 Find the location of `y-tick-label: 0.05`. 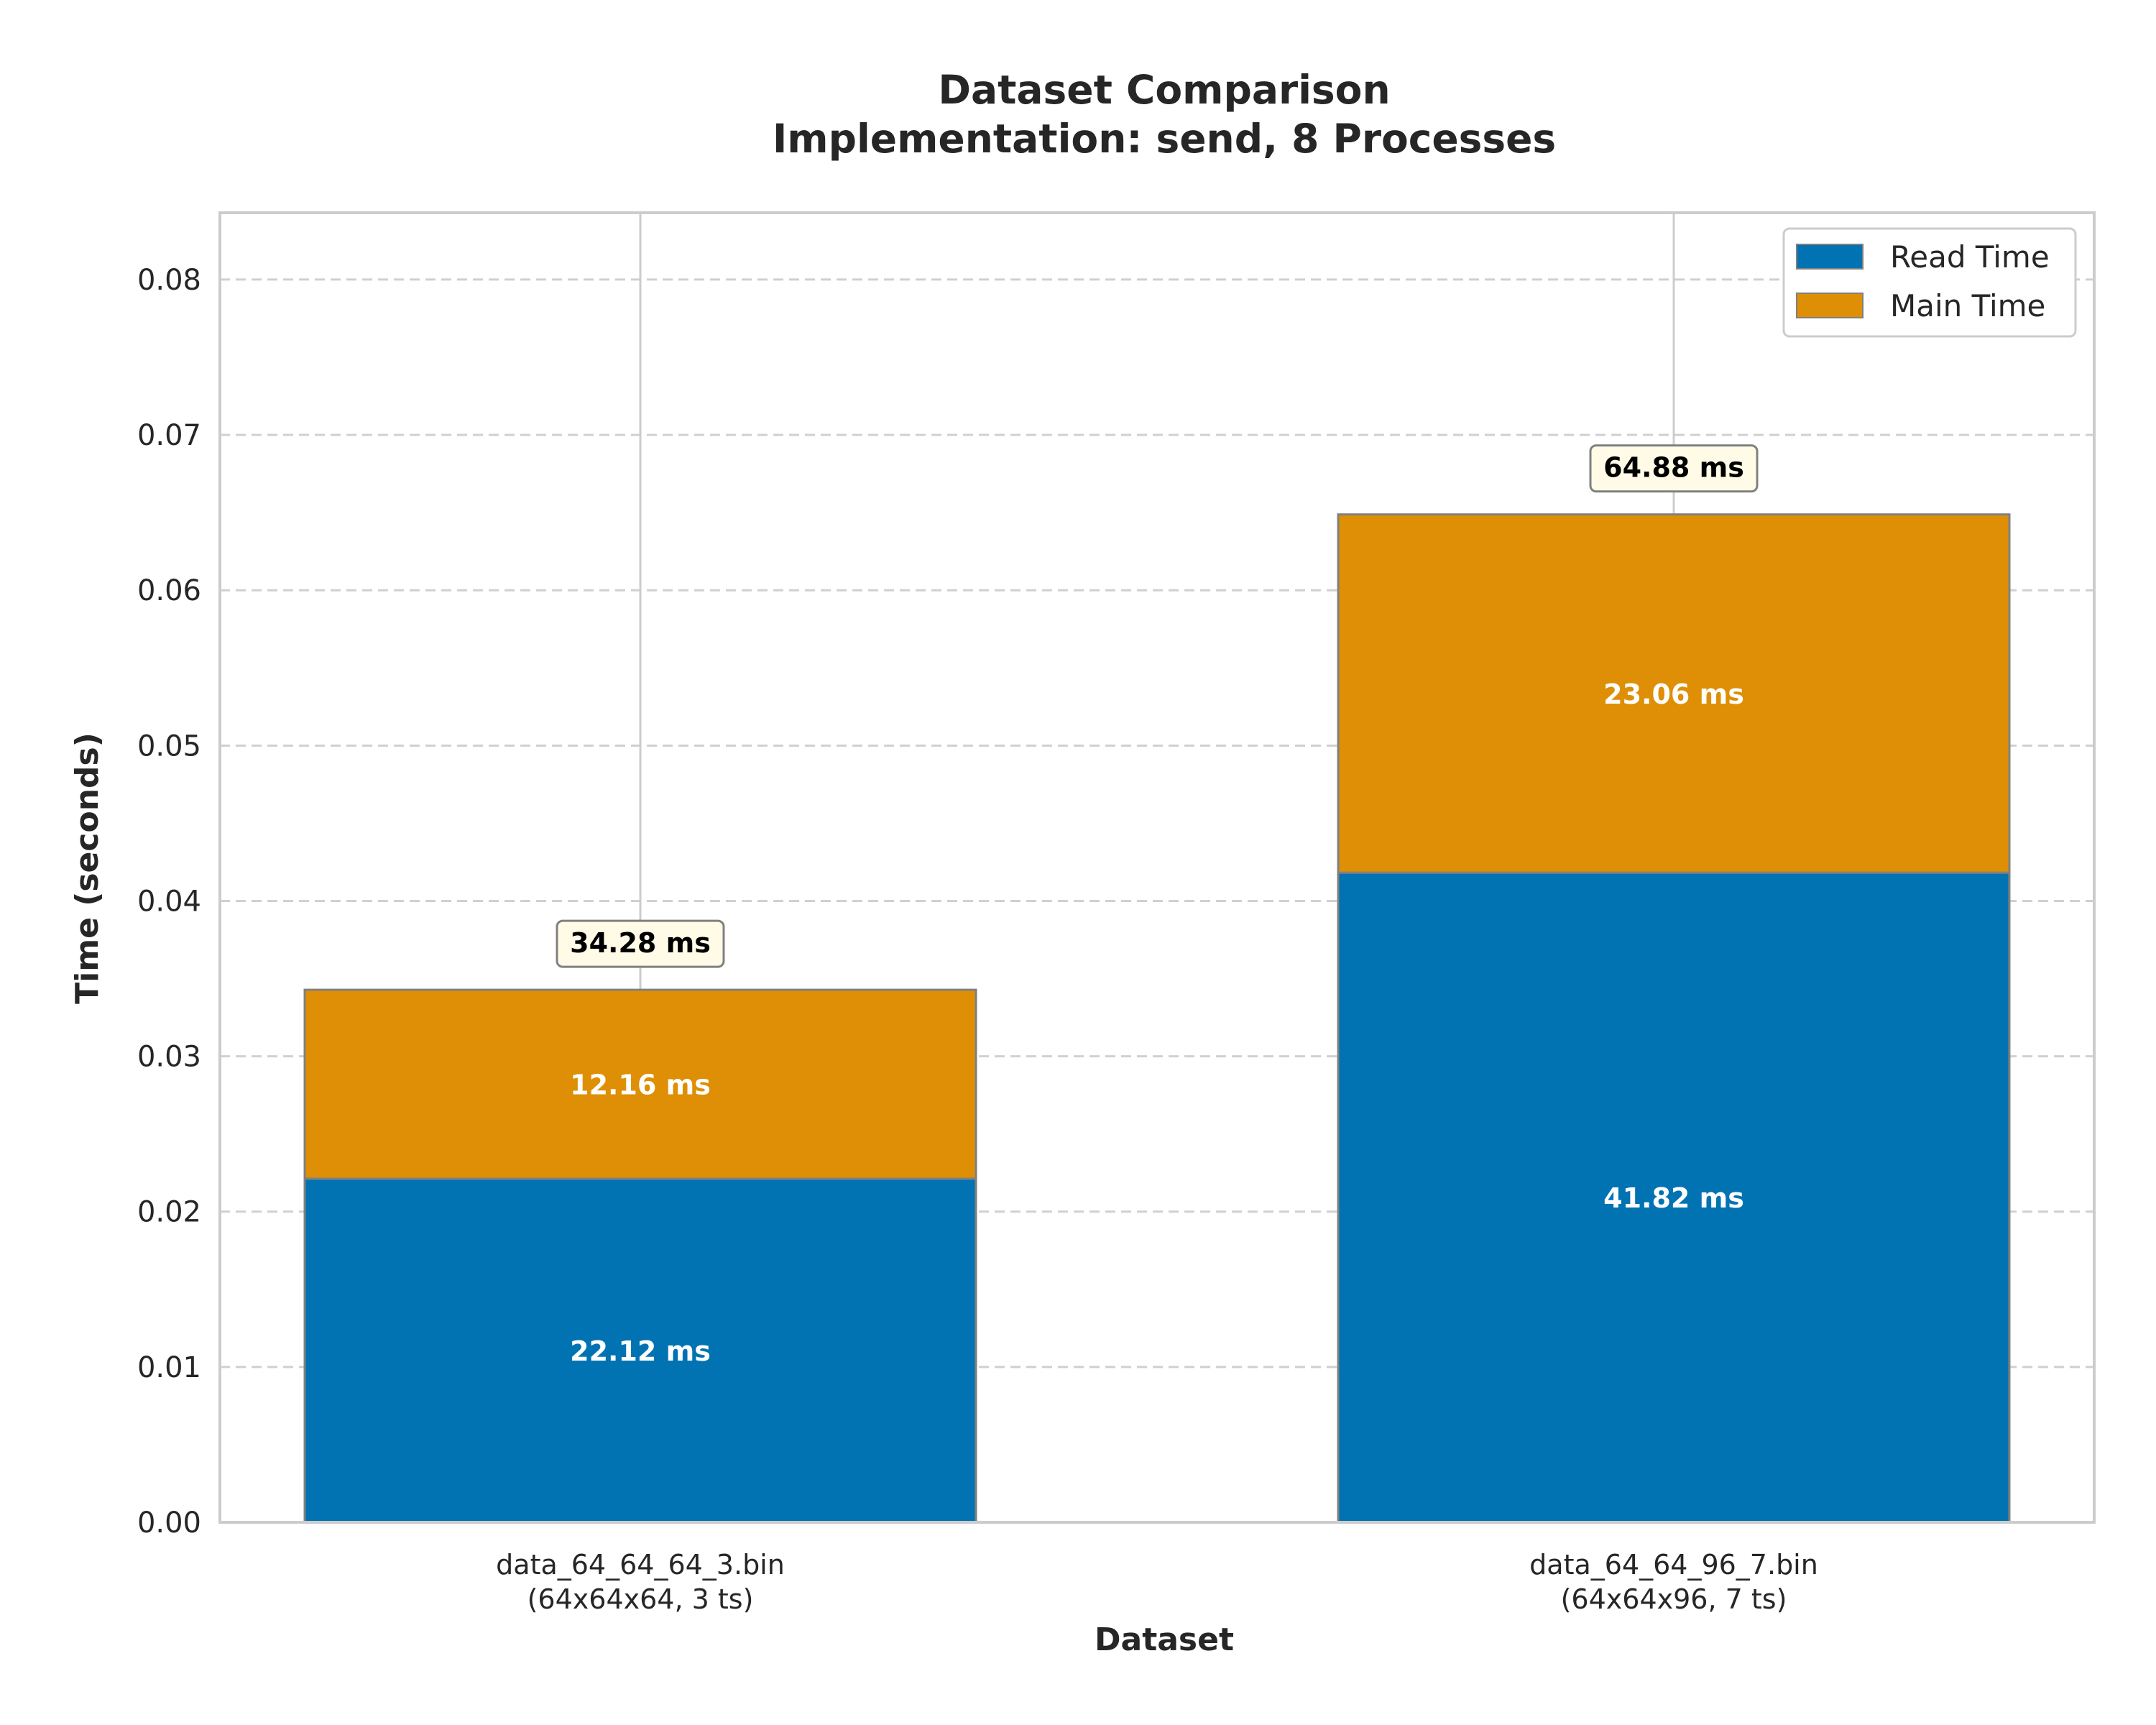

y-tick-label: 0.05 is located at coordinates (169, 746).